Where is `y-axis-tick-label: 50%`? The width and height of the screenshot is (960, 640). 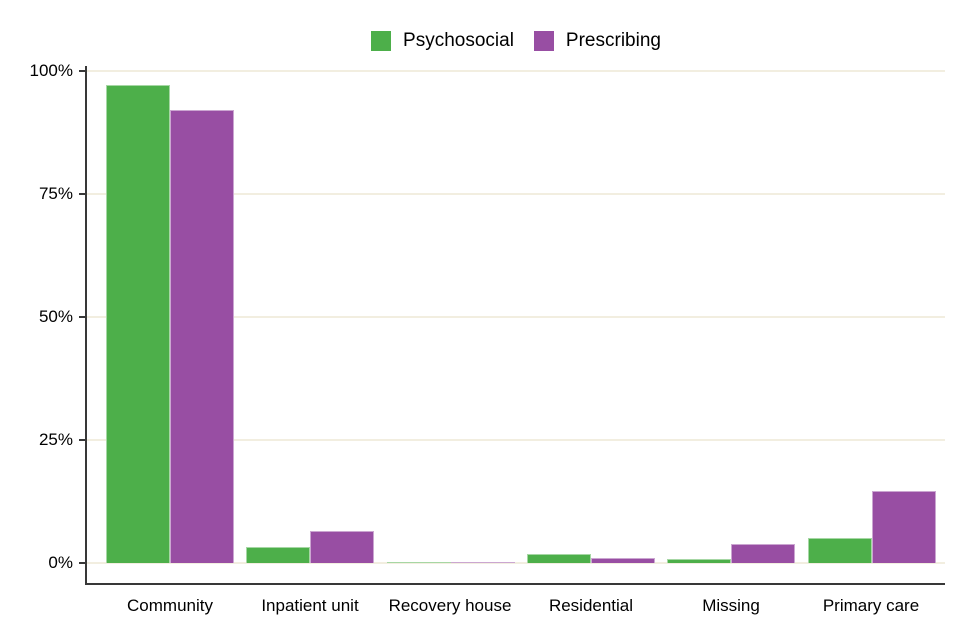 y-axis-tick-label: 50% is located at coordinates (55, 316).